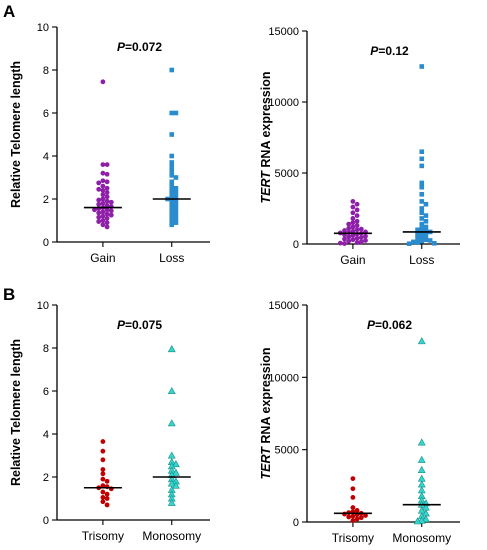 The width and height of the screenshot is (487, 550). I want to click on x-tick-label-monosomy: Monosomy, so click(421, 538).